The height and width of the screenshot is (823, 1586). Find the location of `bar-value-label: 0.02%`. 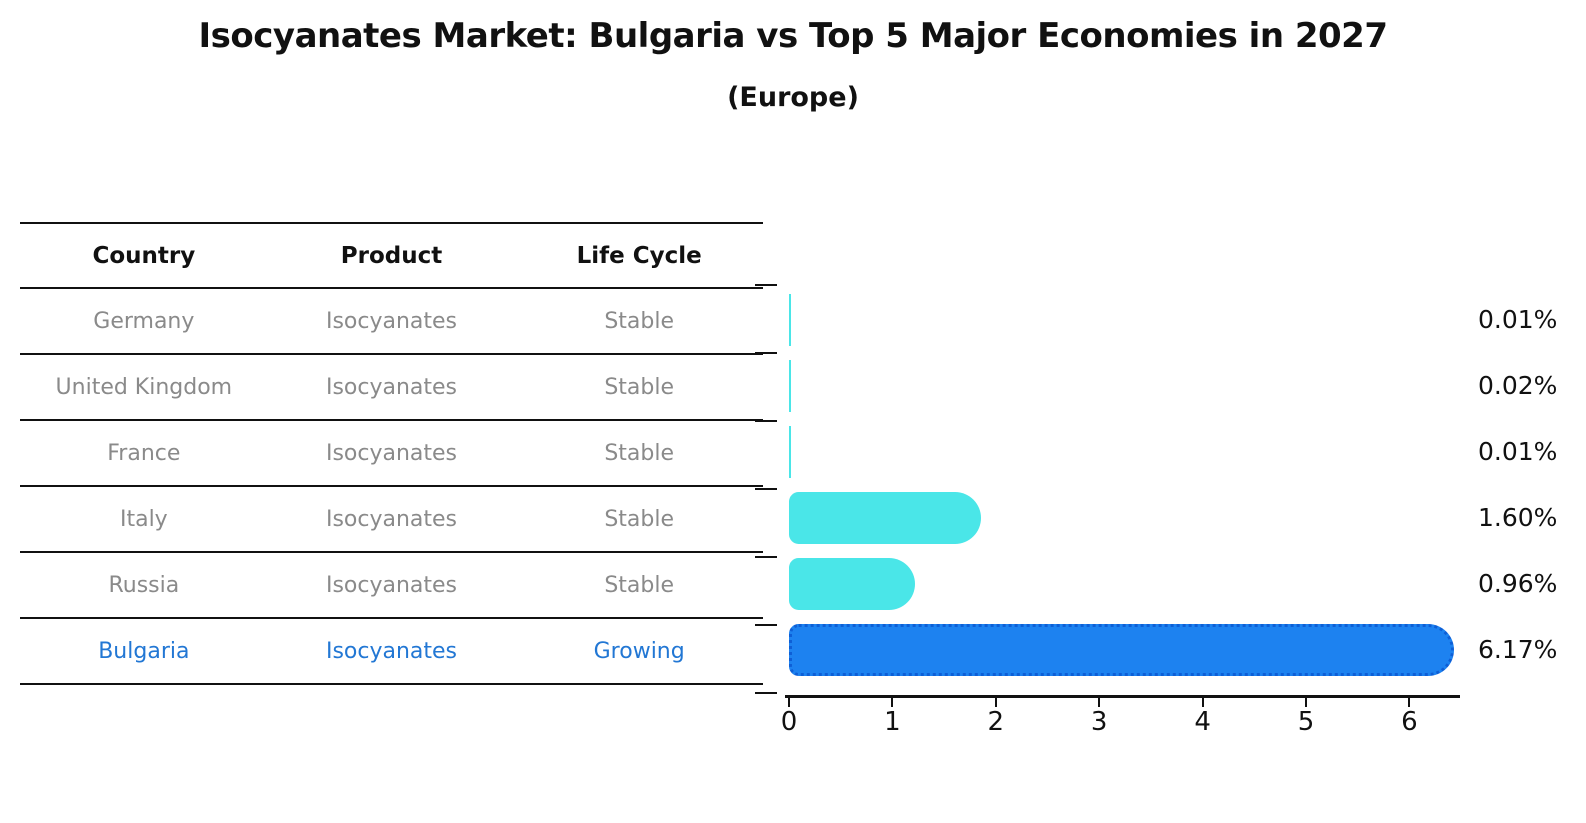

bar-value-label: 0.02% is located at coordinates (1518, 385).